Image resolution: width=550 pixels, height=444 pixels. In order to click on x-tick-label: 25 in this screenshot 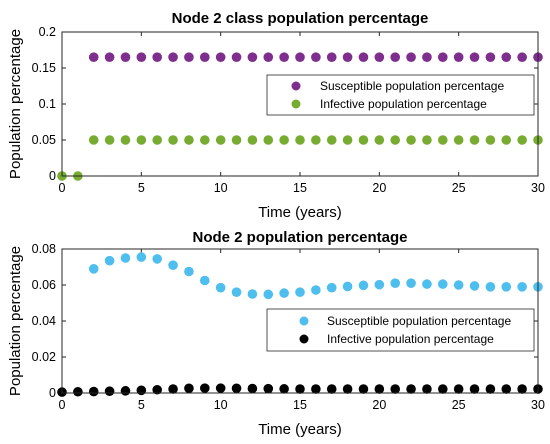, I will do `click(459, 405)`.